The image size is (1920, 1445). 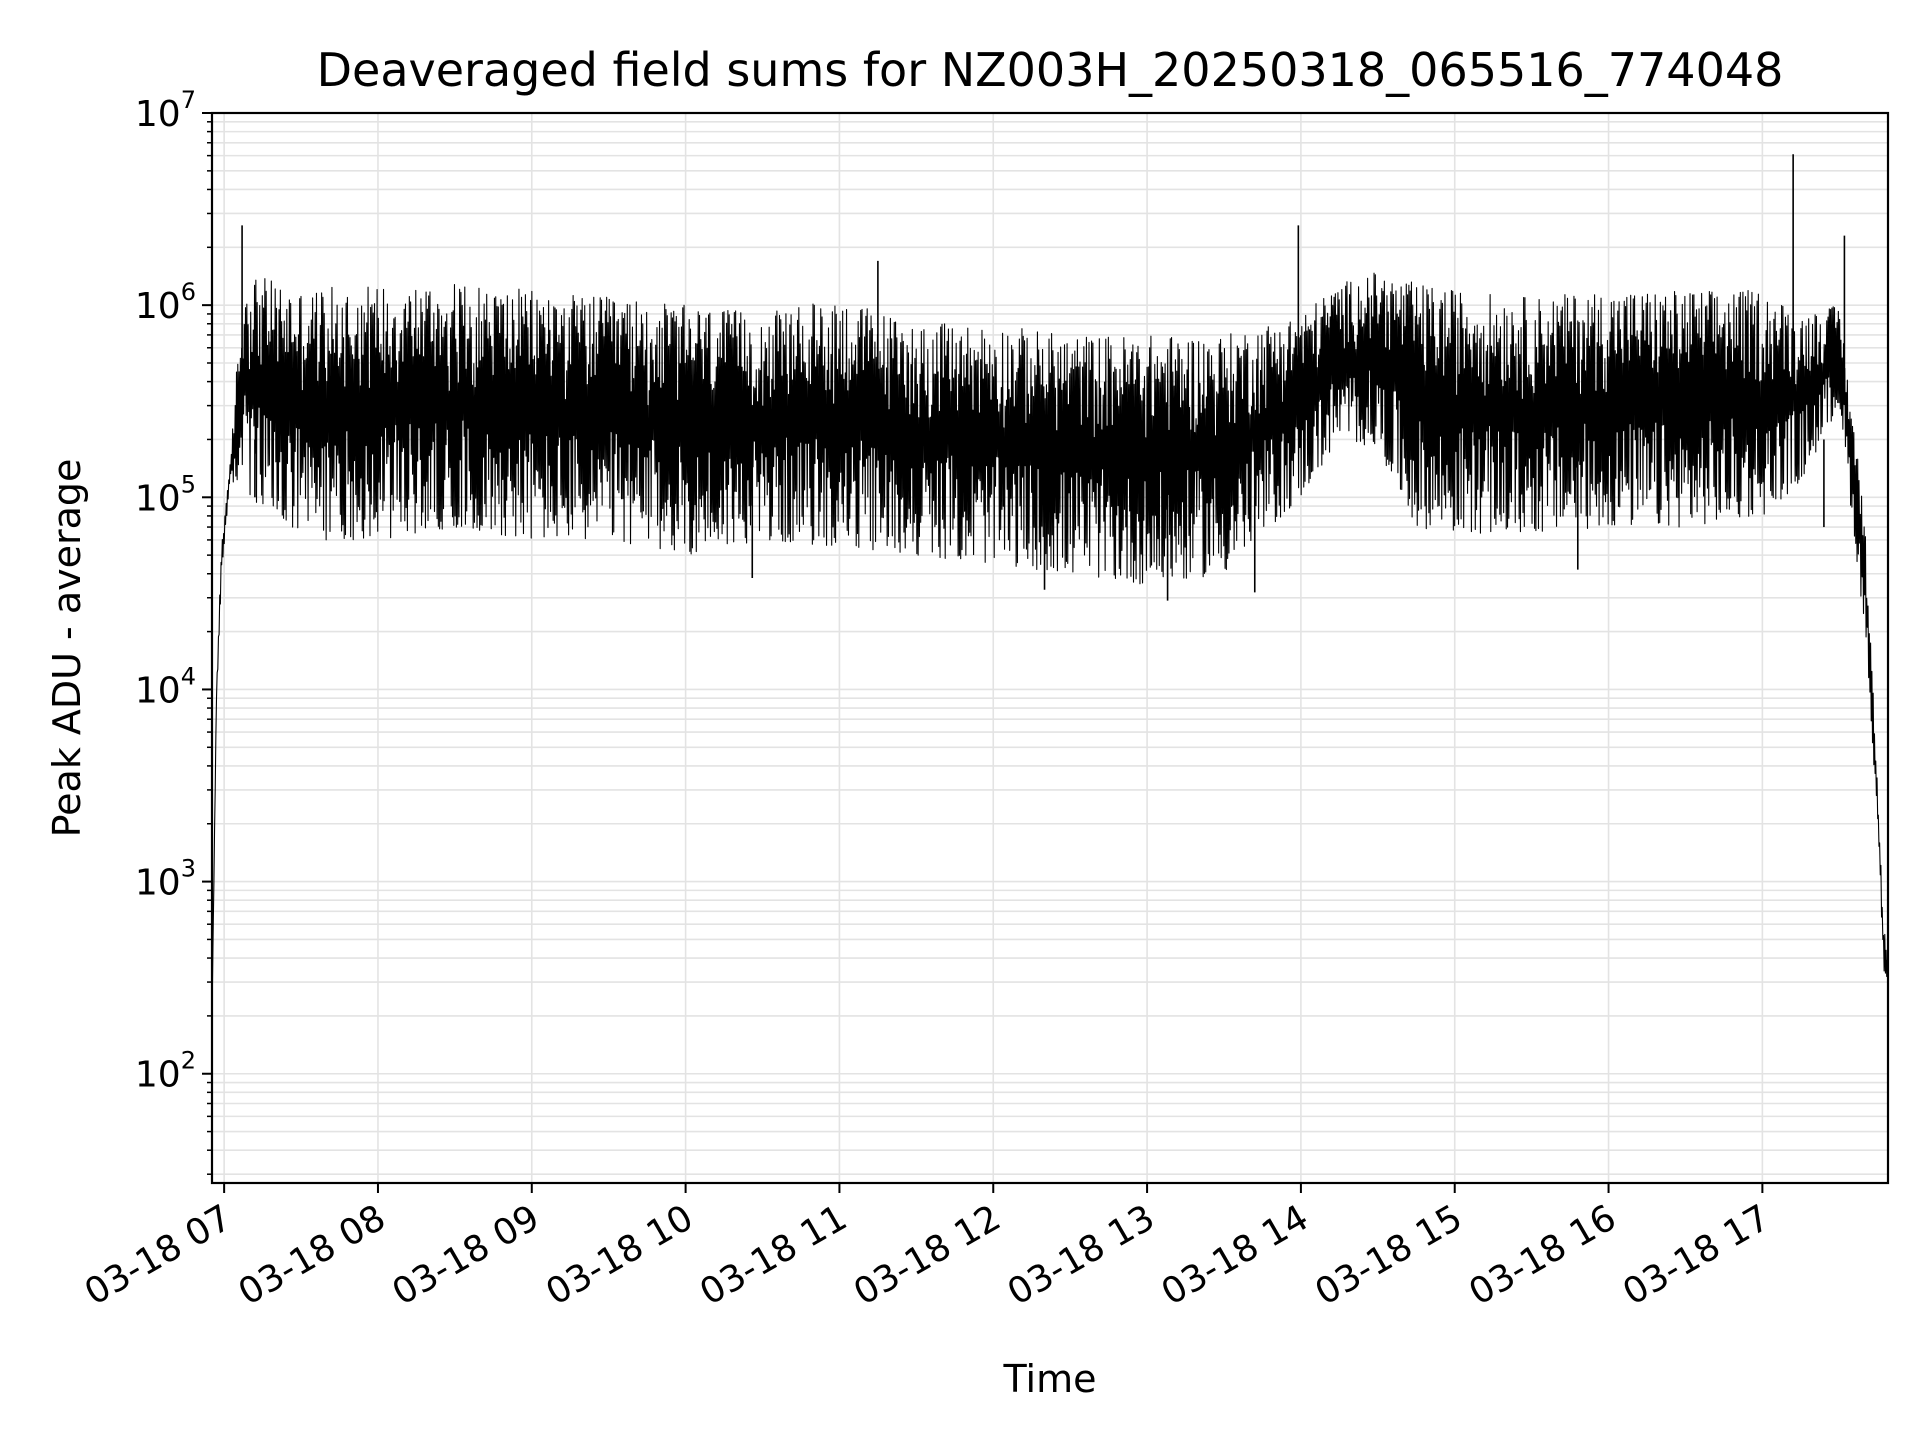 What do you see at coordinates (67, 648) in the screenshot?
I see `y-axis-label: Peak ADU - average` at bounding box center [67, 648].